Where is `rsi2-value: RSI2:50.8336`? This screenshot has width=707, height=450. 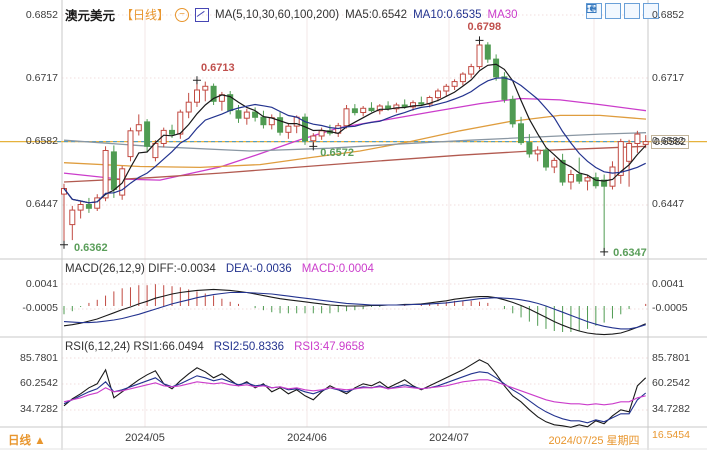
rsi2-value: RSI2:50.8336 is located at coordinates (249, 347).